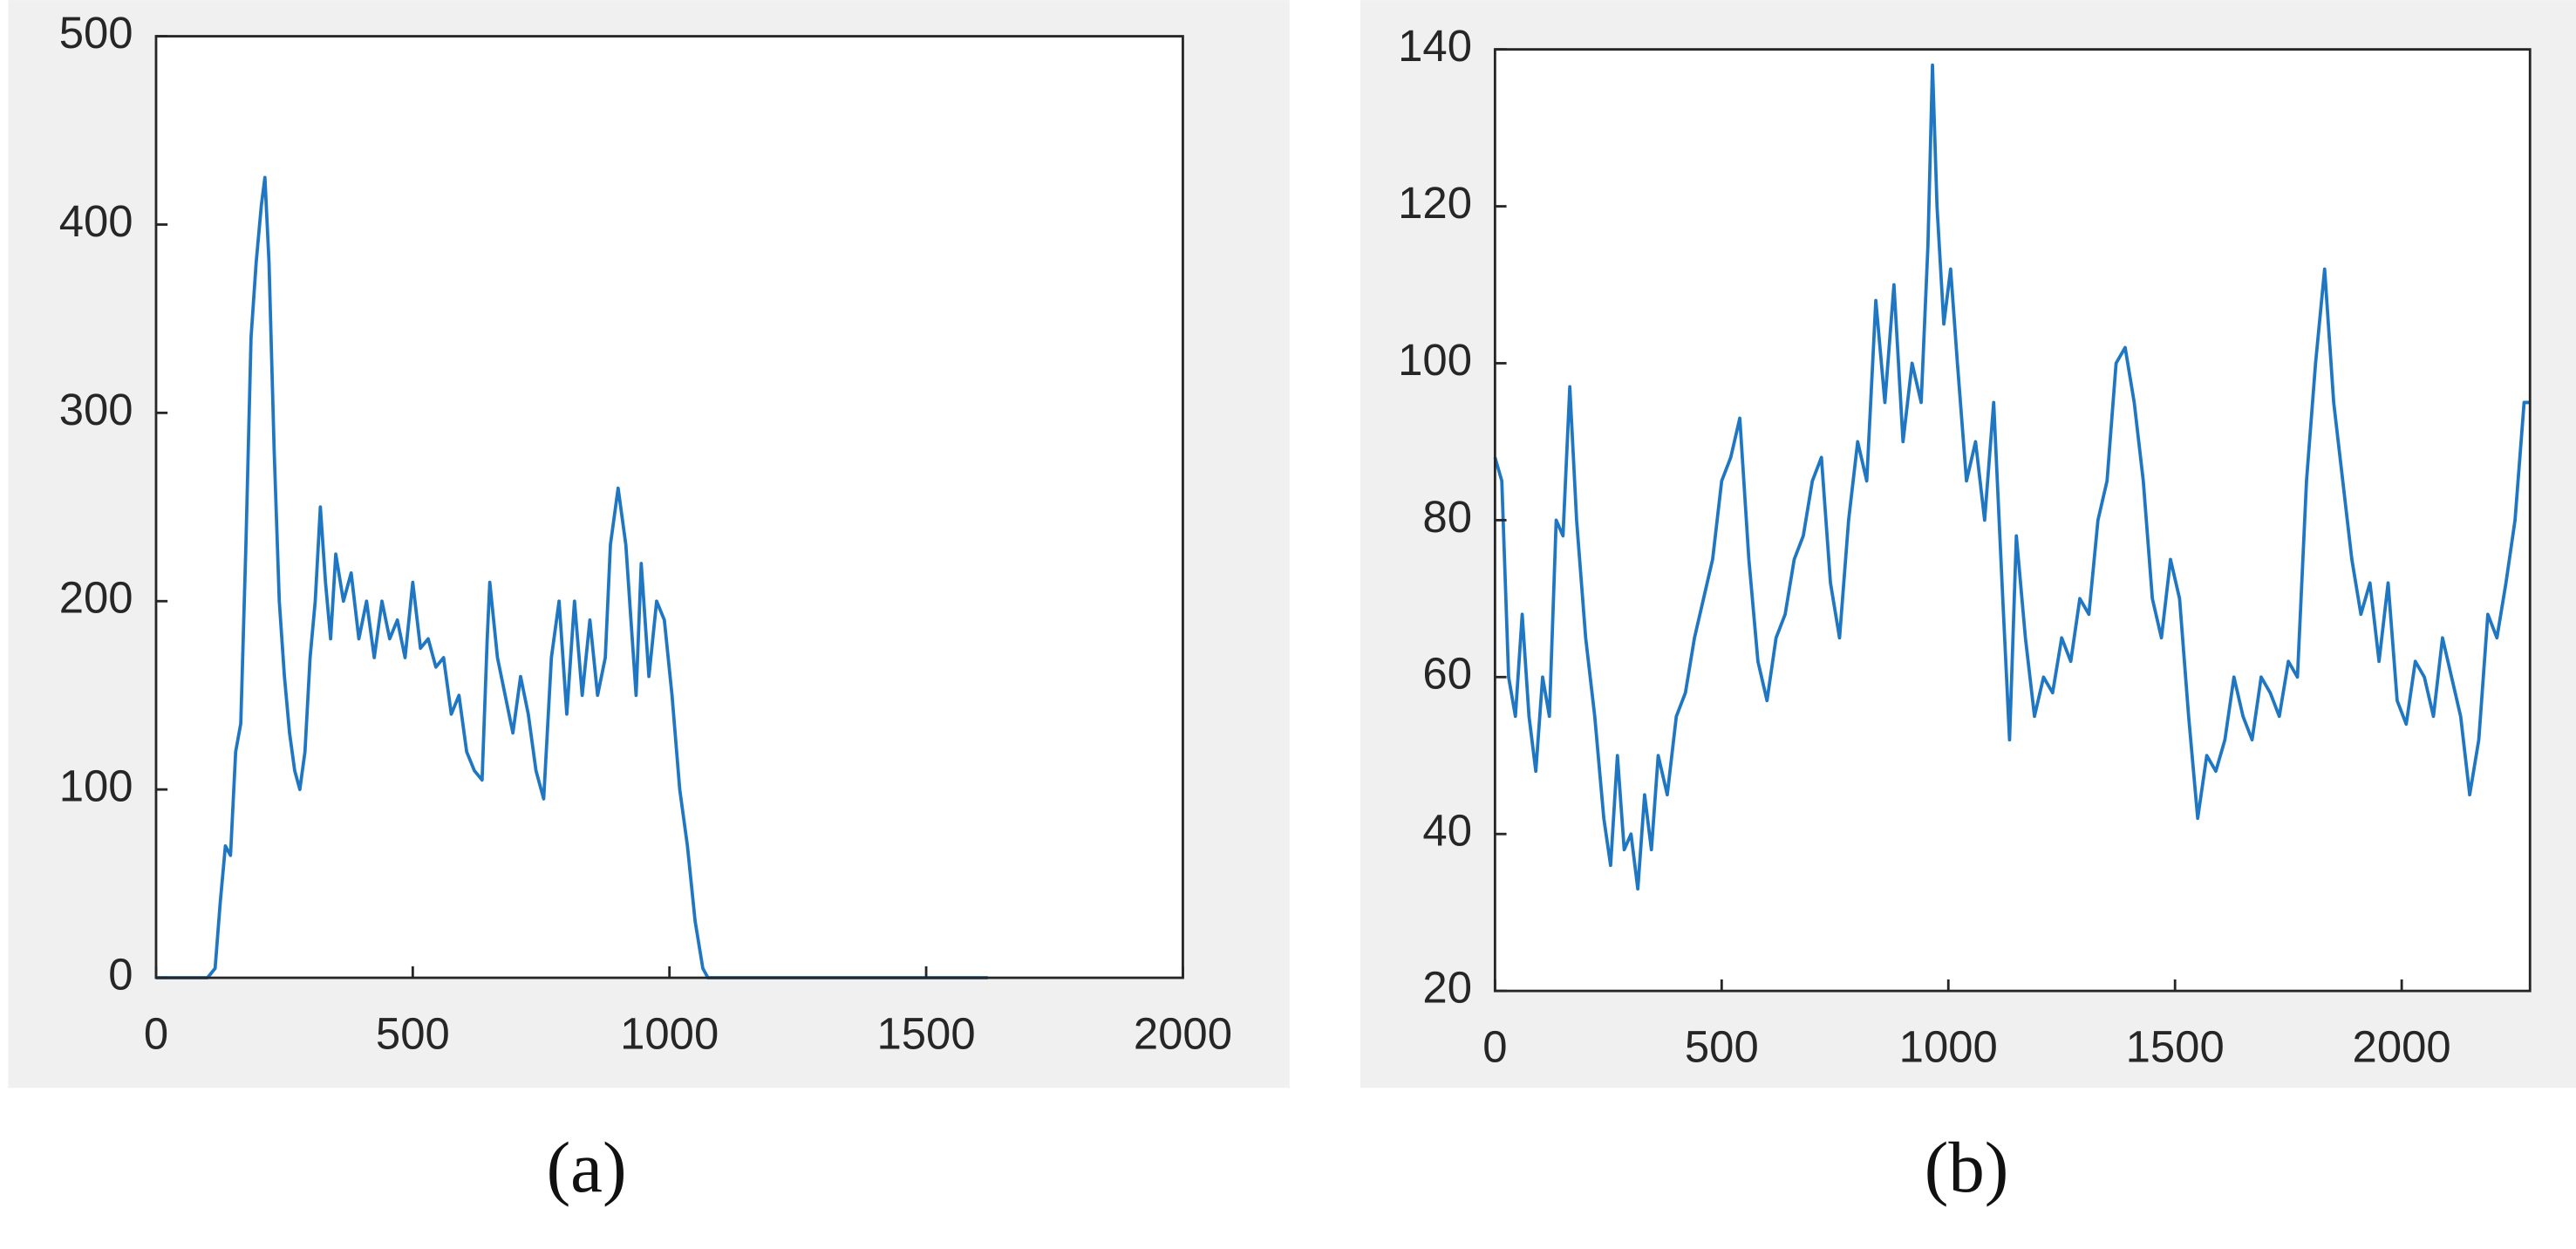 The image size is (2576, 1249). I want to click on y-tick-label: 20, so click(1447, 988).